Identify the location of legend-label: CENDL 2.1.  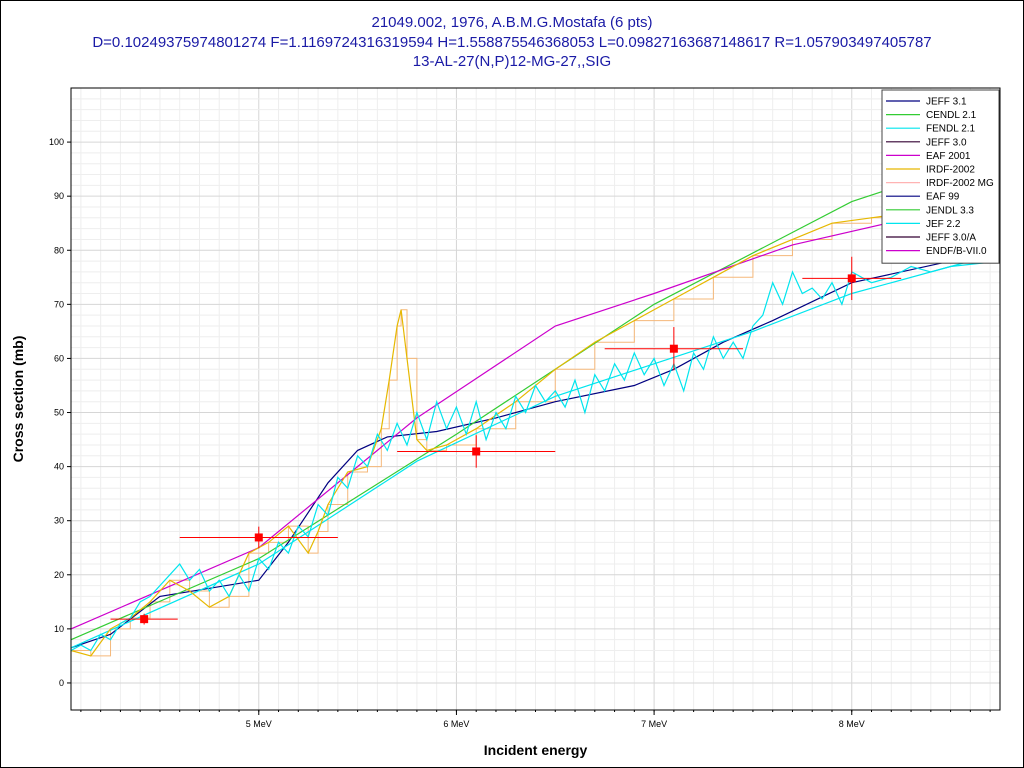
(951, 115).